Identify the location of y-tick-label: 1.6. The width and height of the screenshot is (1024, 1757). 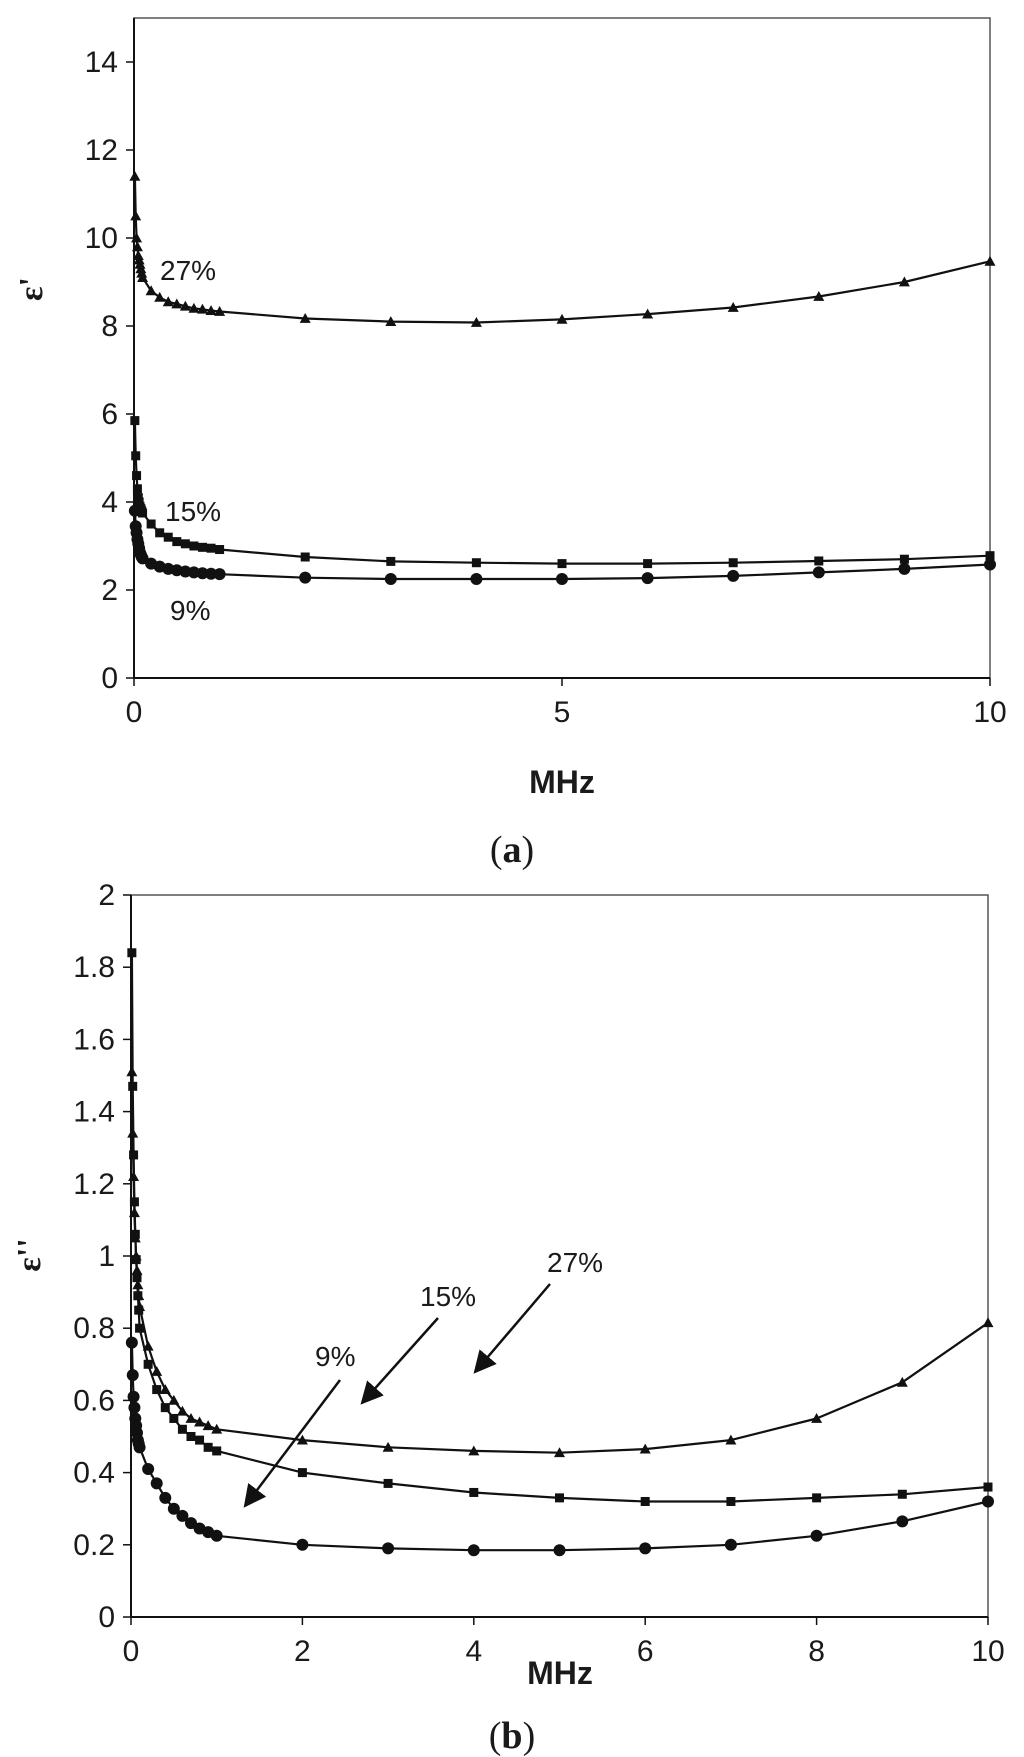
(94, 1039).